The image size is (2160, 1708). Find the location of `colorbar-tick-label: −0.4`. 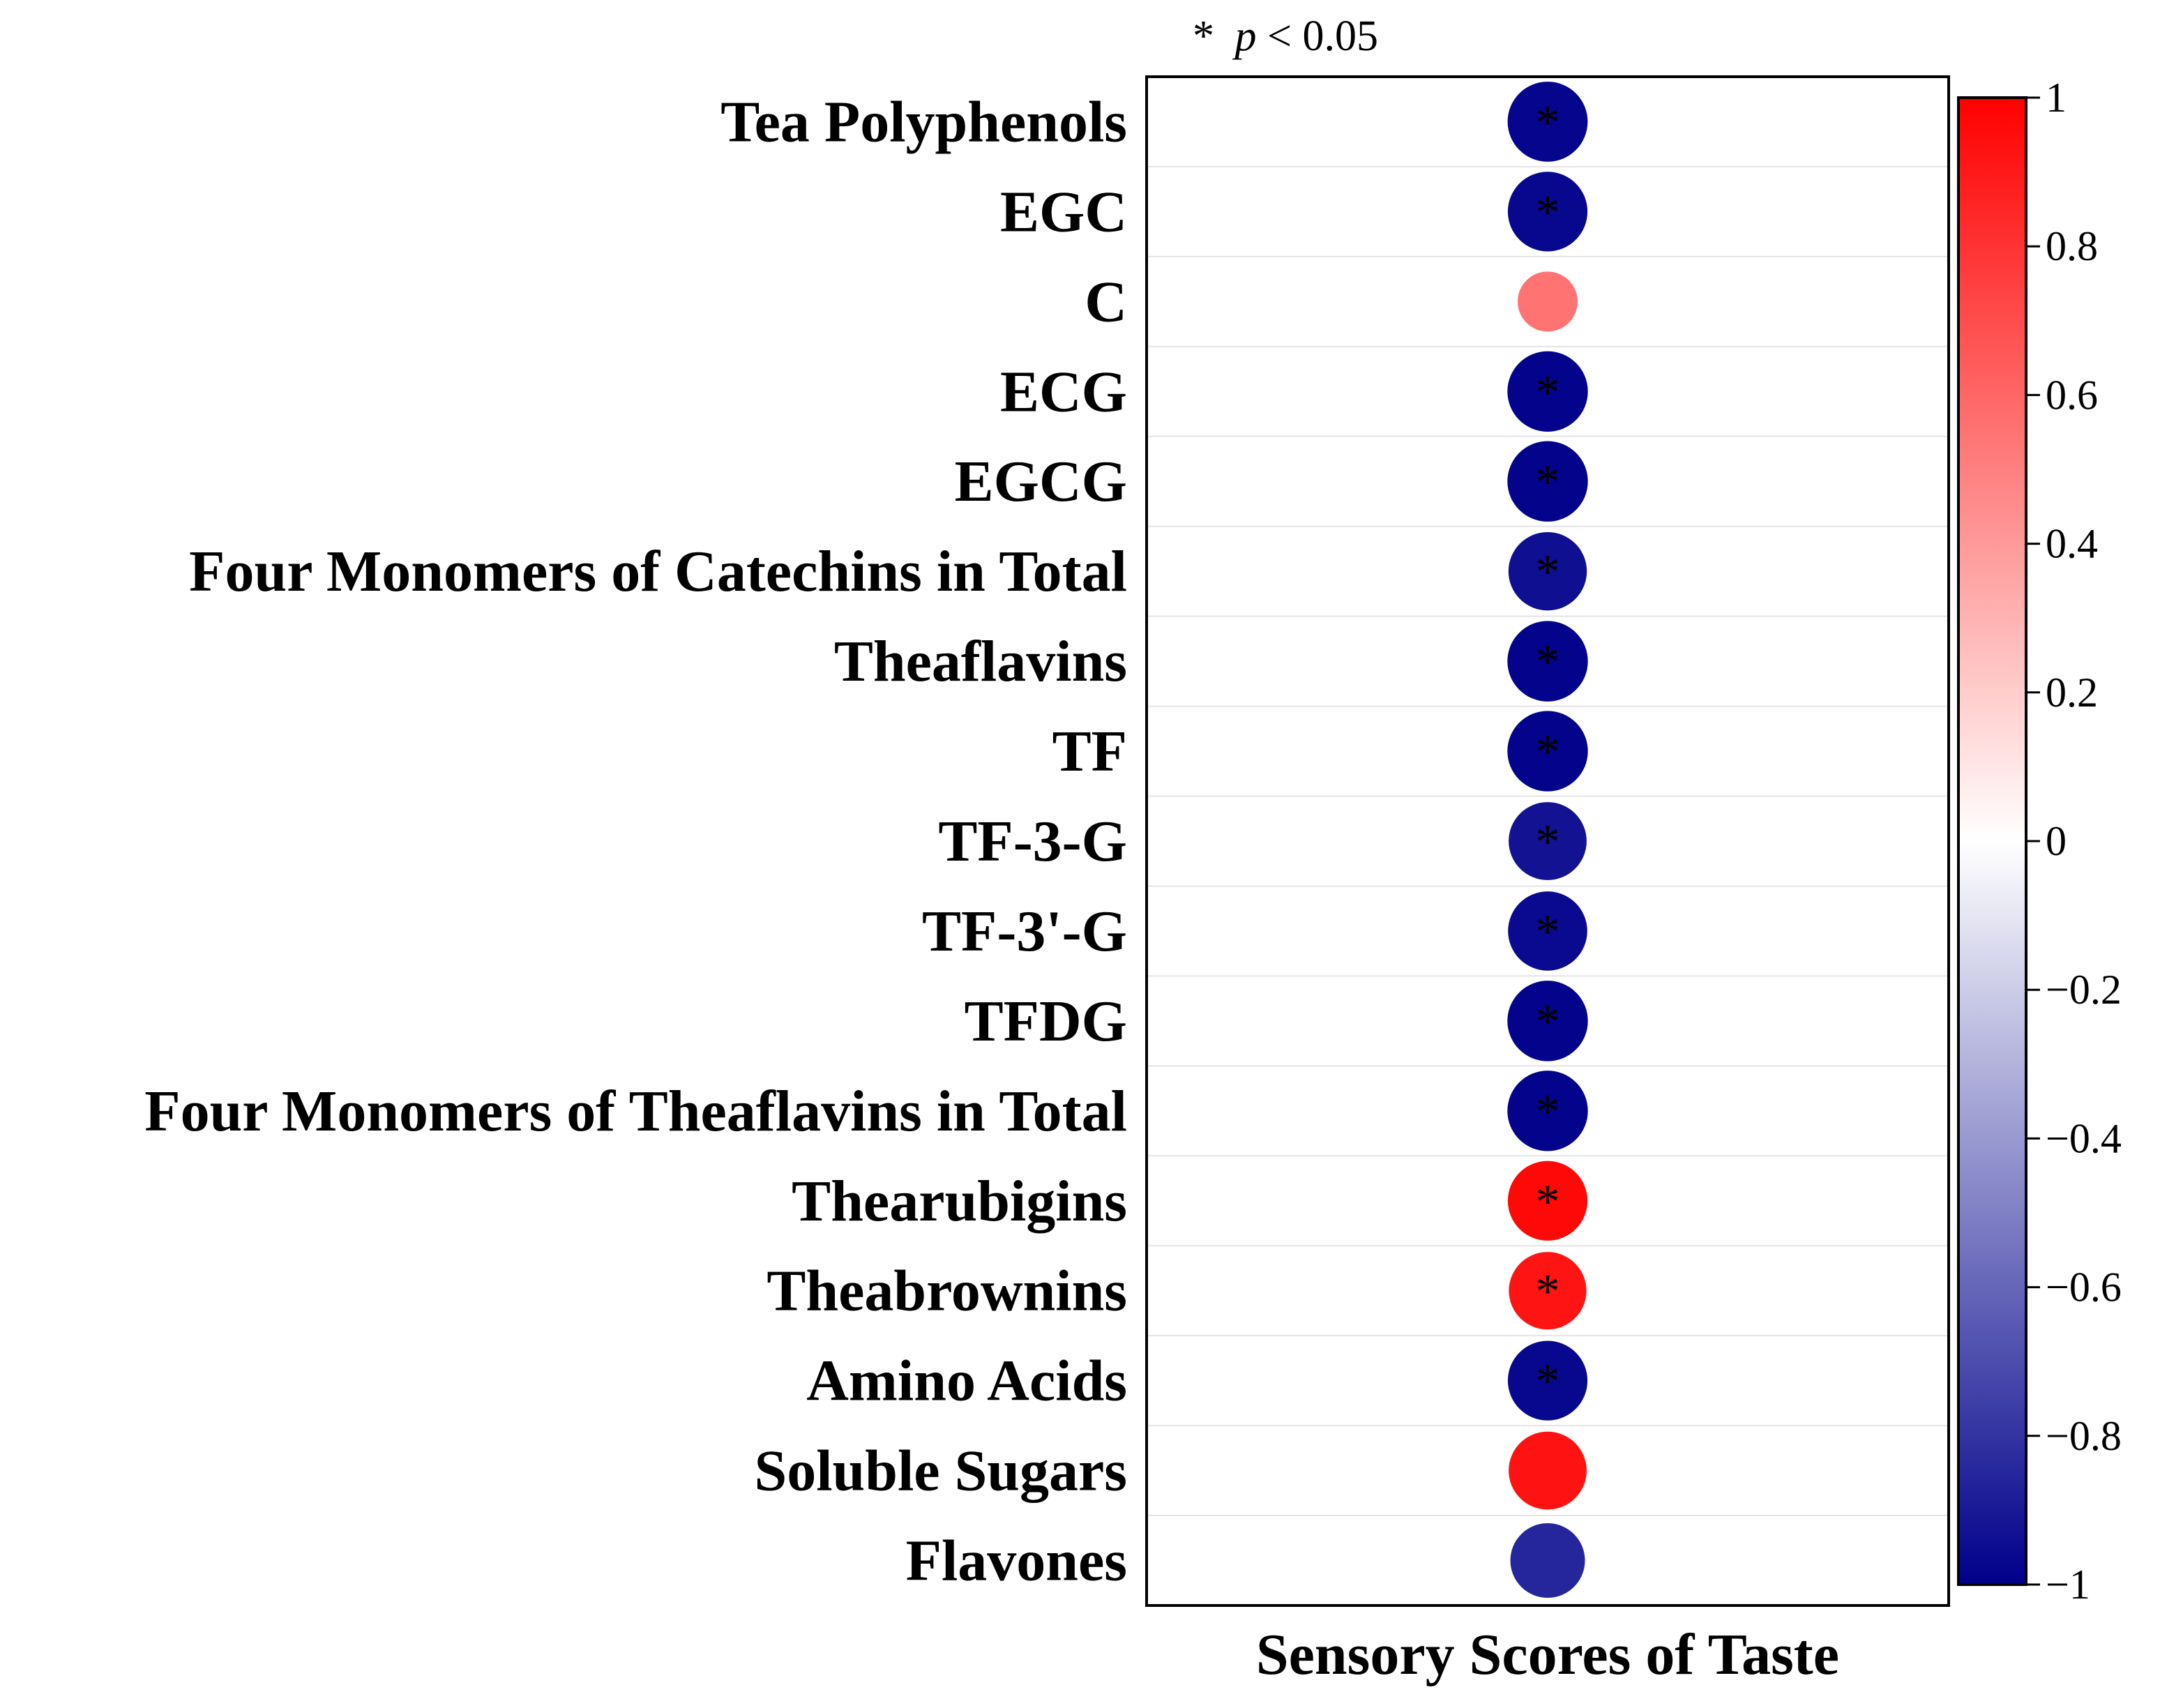

colorbar-tick-label: −0.4 is located at coordinates (2084, 1138).